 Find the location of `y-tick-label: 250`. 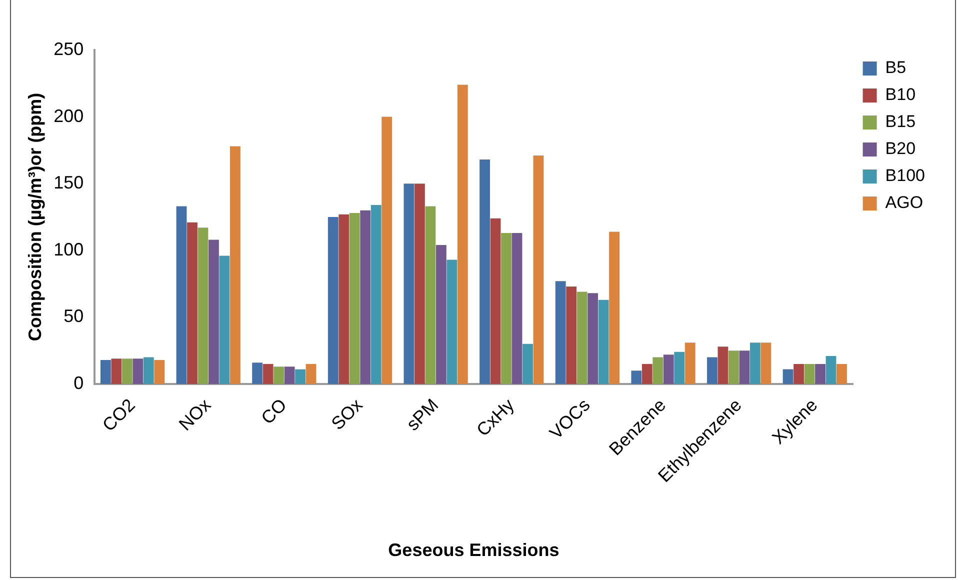

y-tick-label: 250 is located at coordinates (69, 48).